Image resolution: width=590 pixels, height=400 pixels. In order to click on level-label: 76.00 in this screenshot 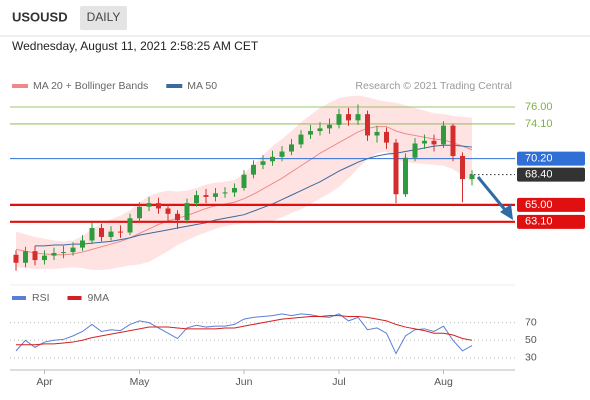, I will do `click(539, 107)`.